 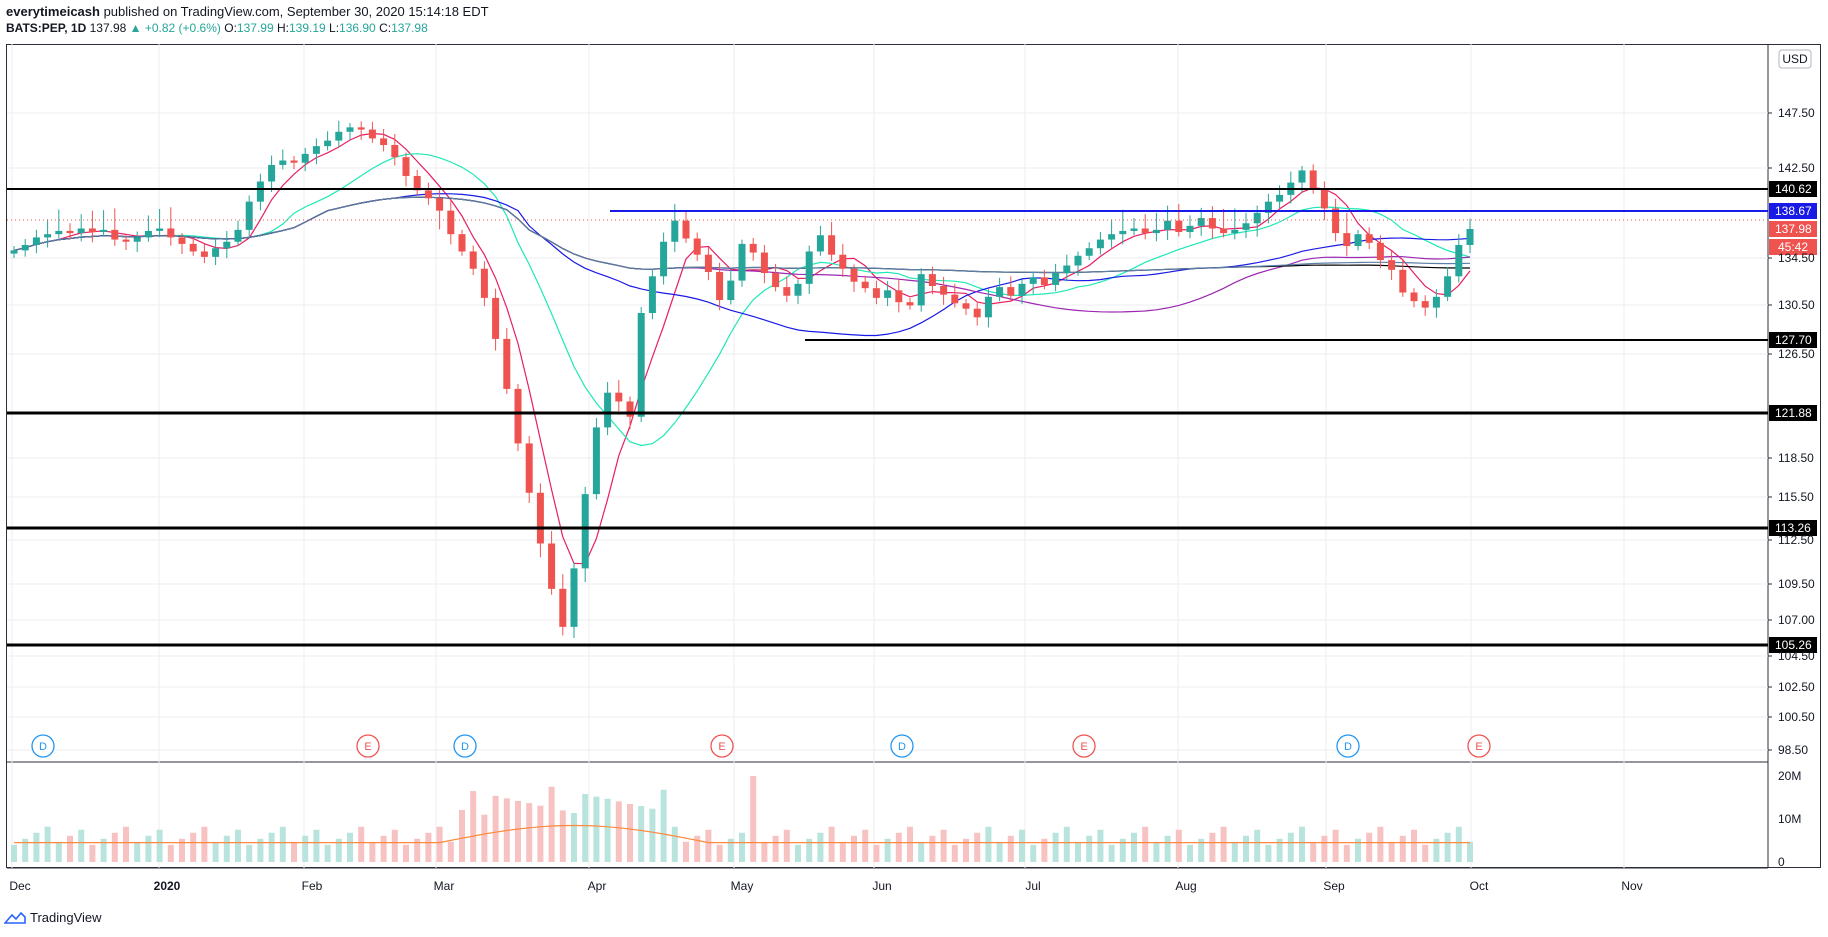 What do you see at coordinates (825, 886) in the screenshot?
I see `time-axis: Dec 2020 Feb Mar Apr May Jun Jul Aug Sep Oct Nov` at bounding box center [825, 886].